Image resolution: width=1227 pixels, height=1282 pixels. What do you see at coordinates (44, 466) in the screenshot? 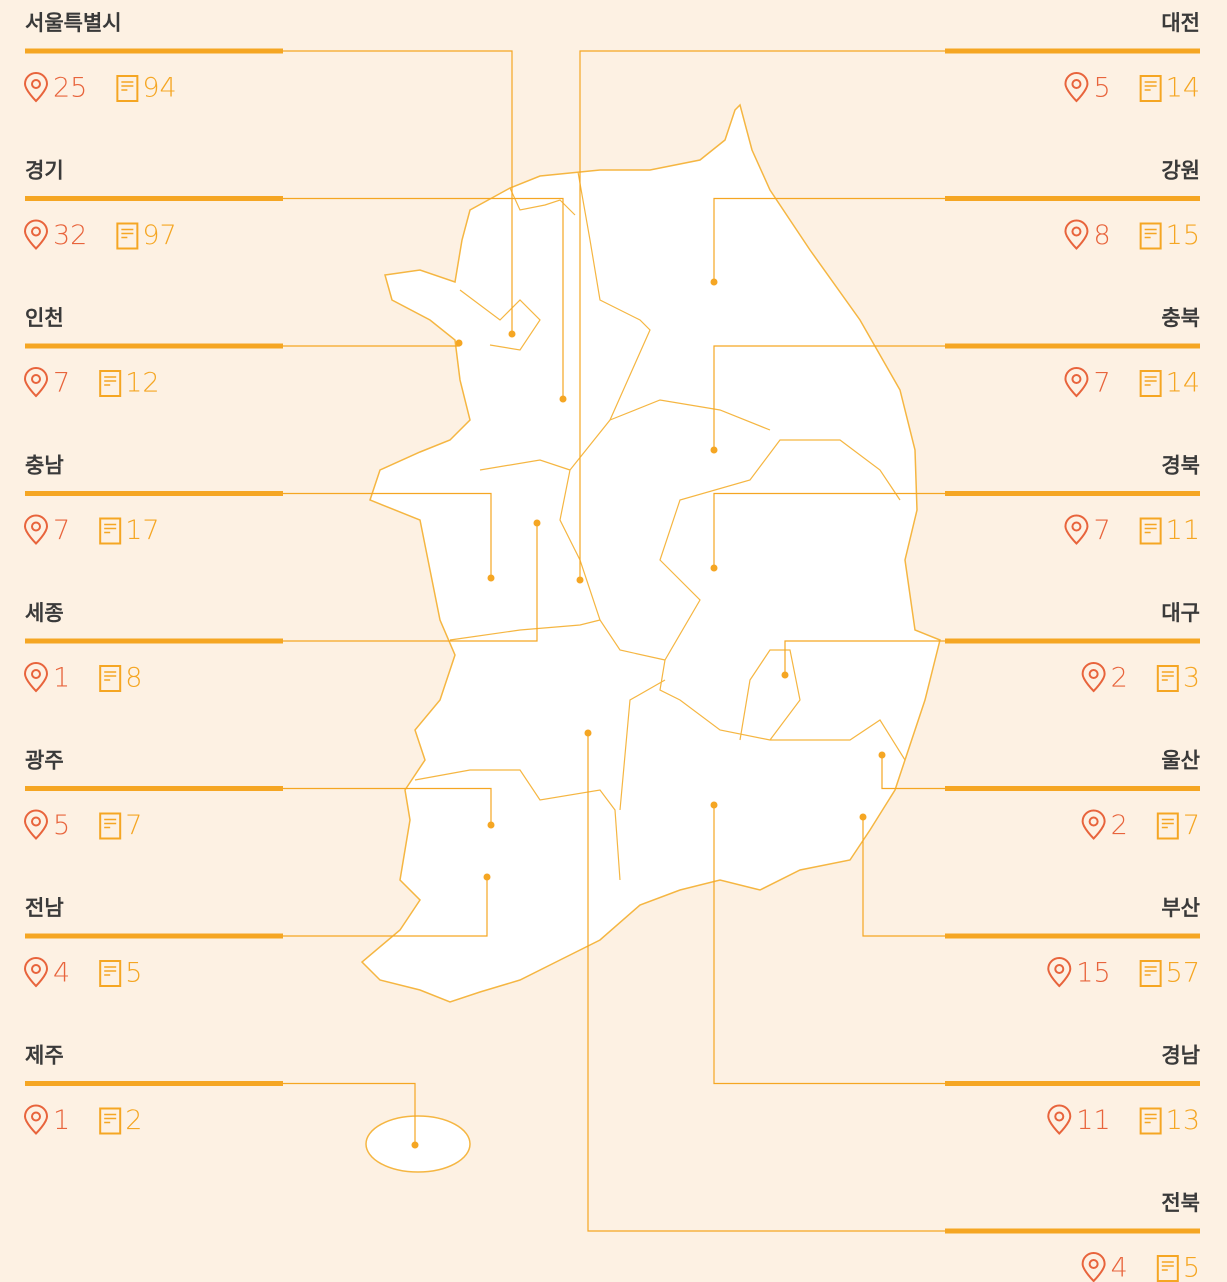
I see `region-name: 충남` at bounding box center [44, 466].